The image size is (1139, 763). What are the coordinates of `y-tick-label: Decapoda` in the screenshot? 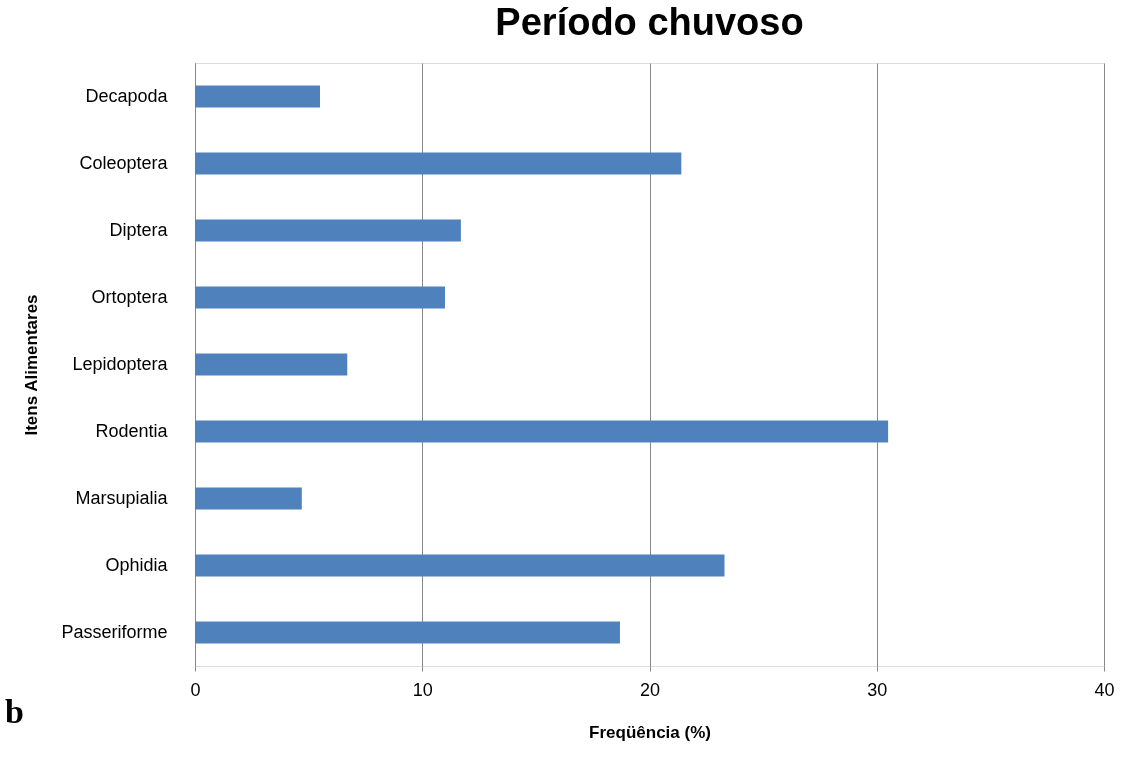 It's located at (127, 95).